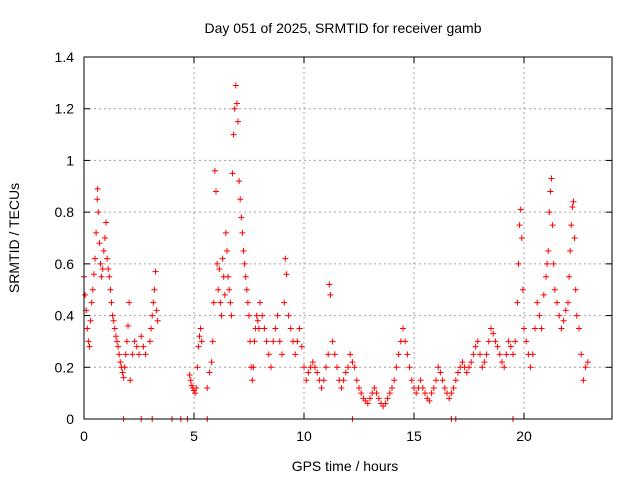 Image resolution: width=640 pixels, height=480 pixels. Describe the element at coordinates (65, 316) in the screenshot. I see `y-tick-label: 0.4` at that location.